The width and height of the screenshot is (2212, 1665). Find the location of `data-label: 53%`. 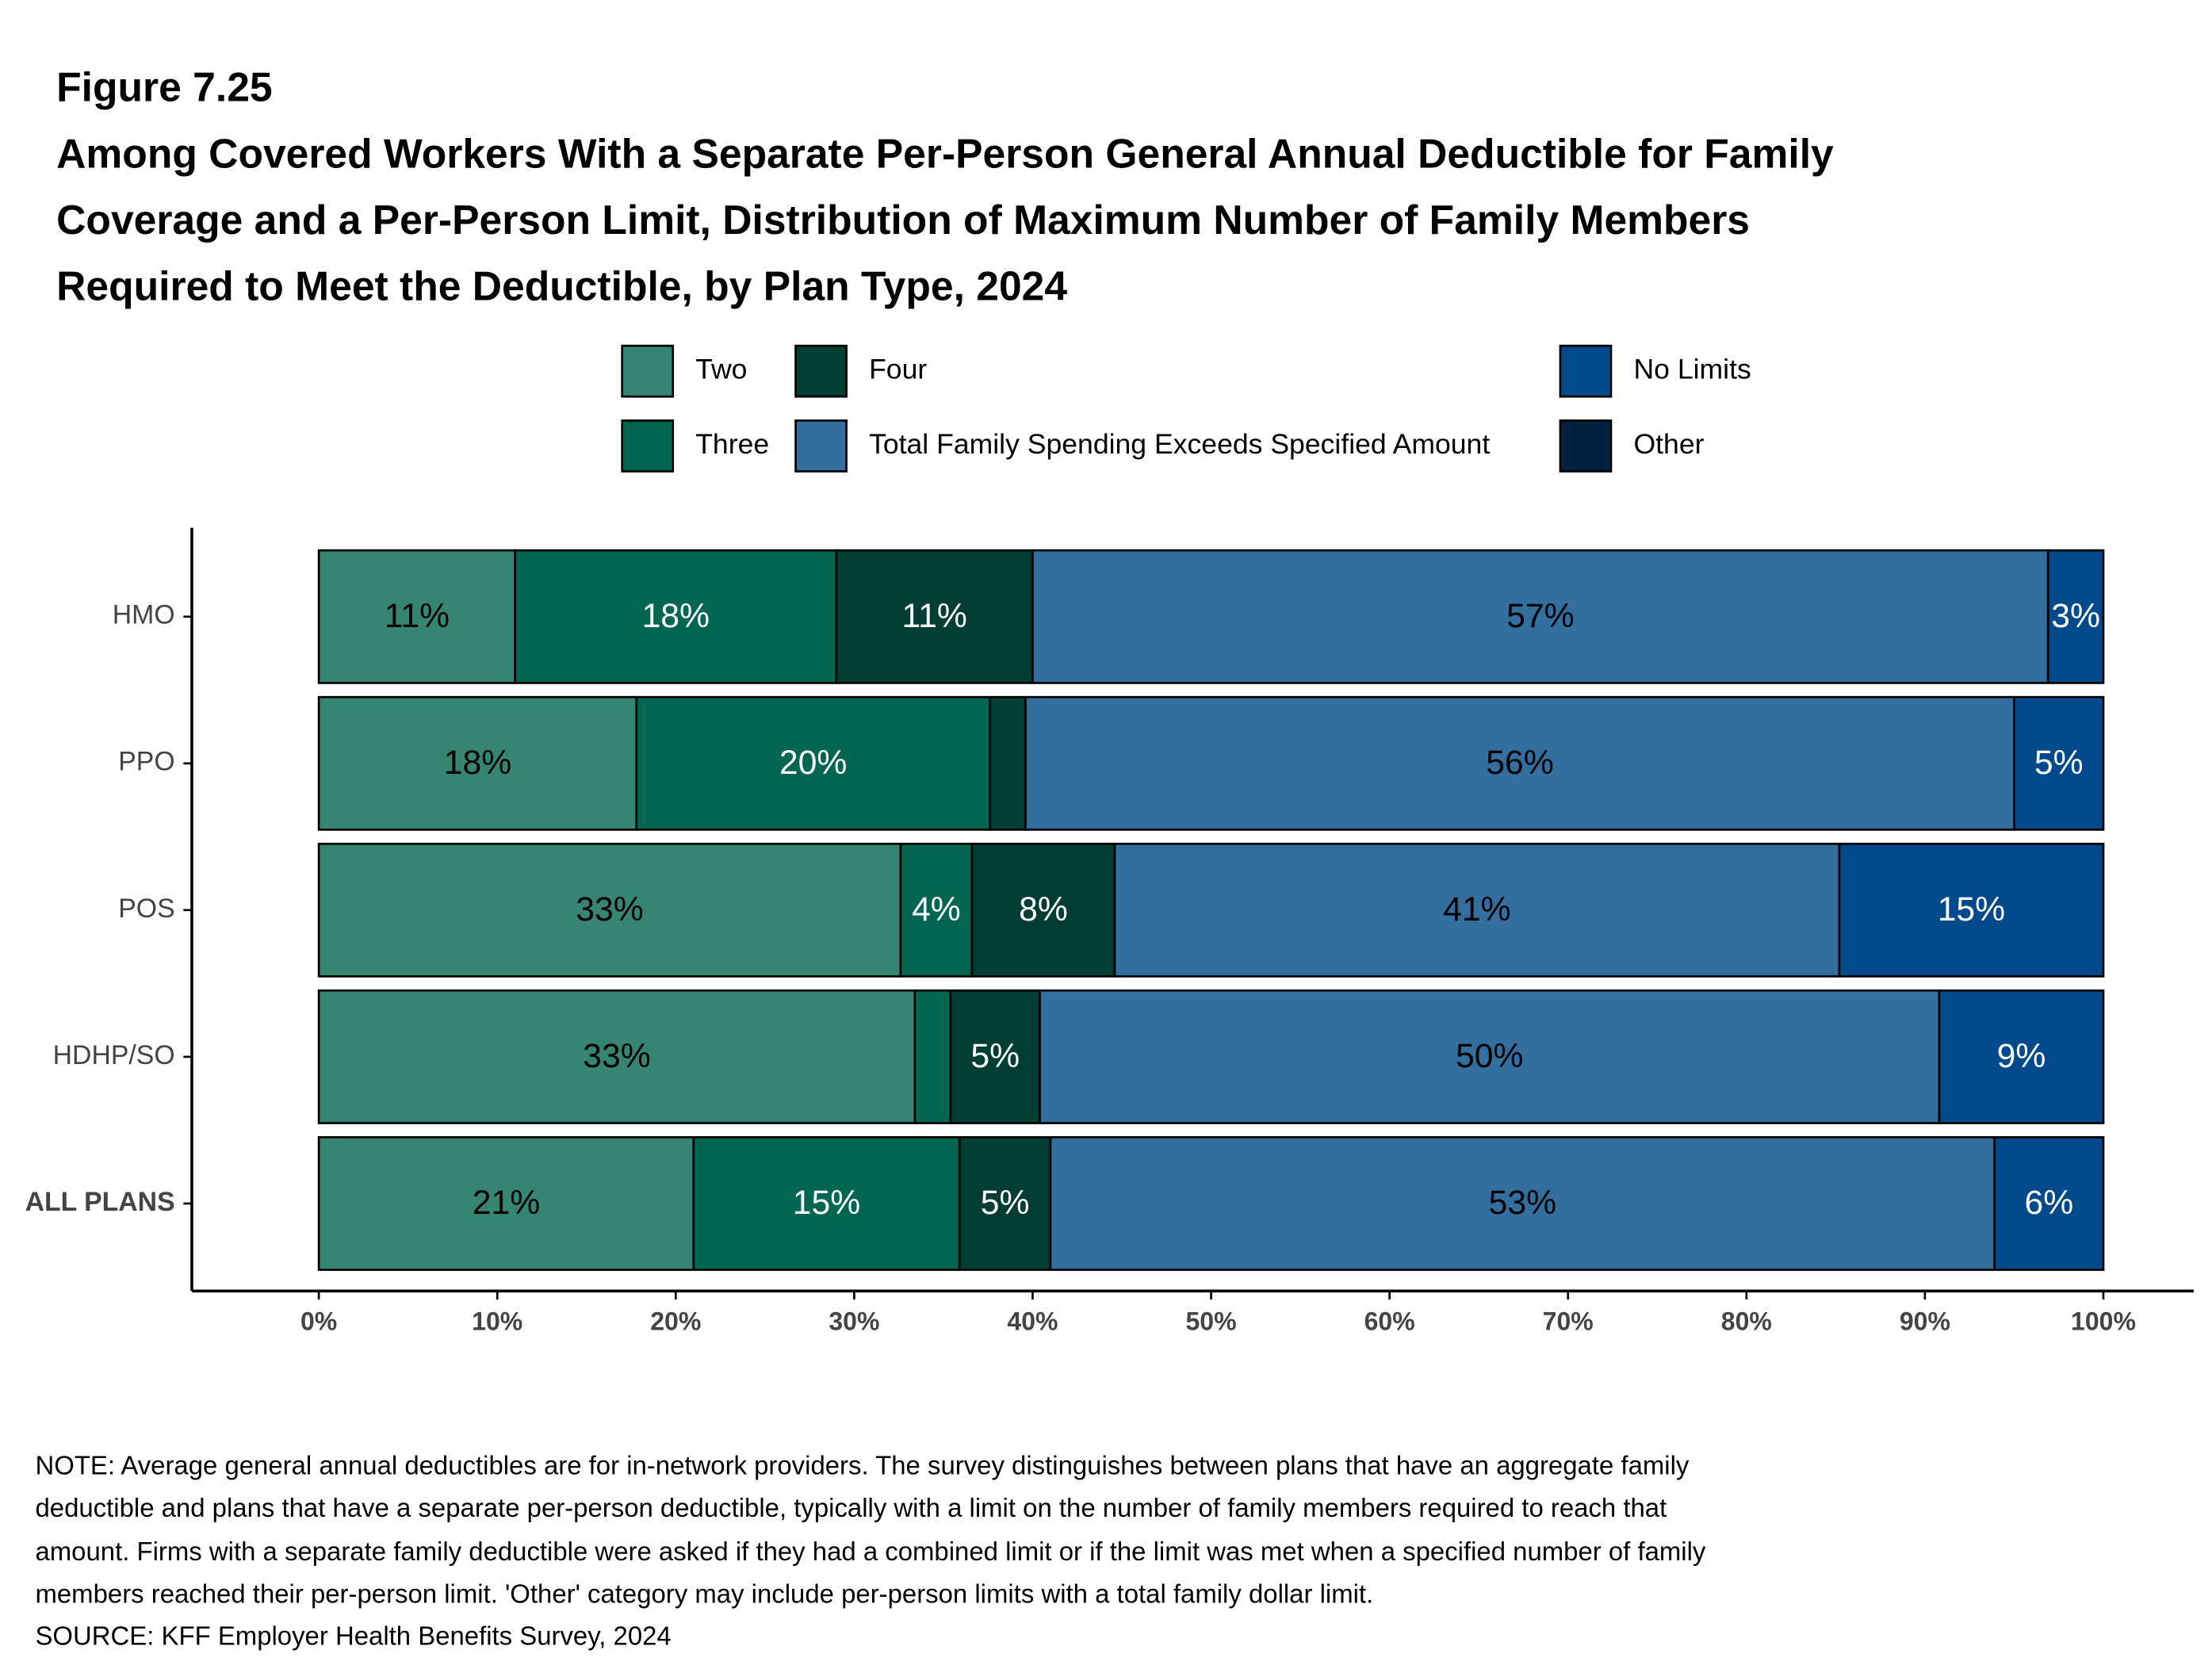

data-label: 53% is located at coordinates (1522, 1203).